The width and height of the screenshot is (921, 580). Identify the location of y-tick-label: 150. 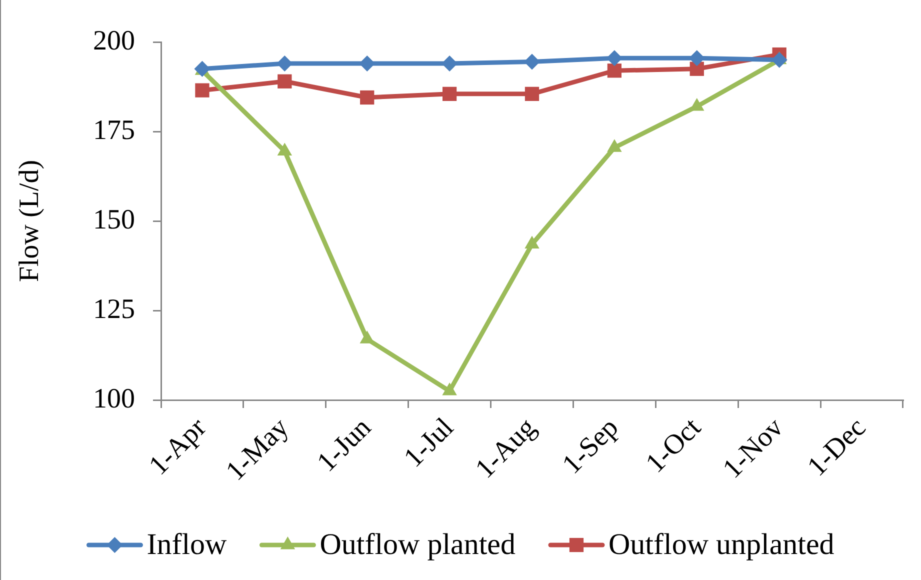
(114, 220).